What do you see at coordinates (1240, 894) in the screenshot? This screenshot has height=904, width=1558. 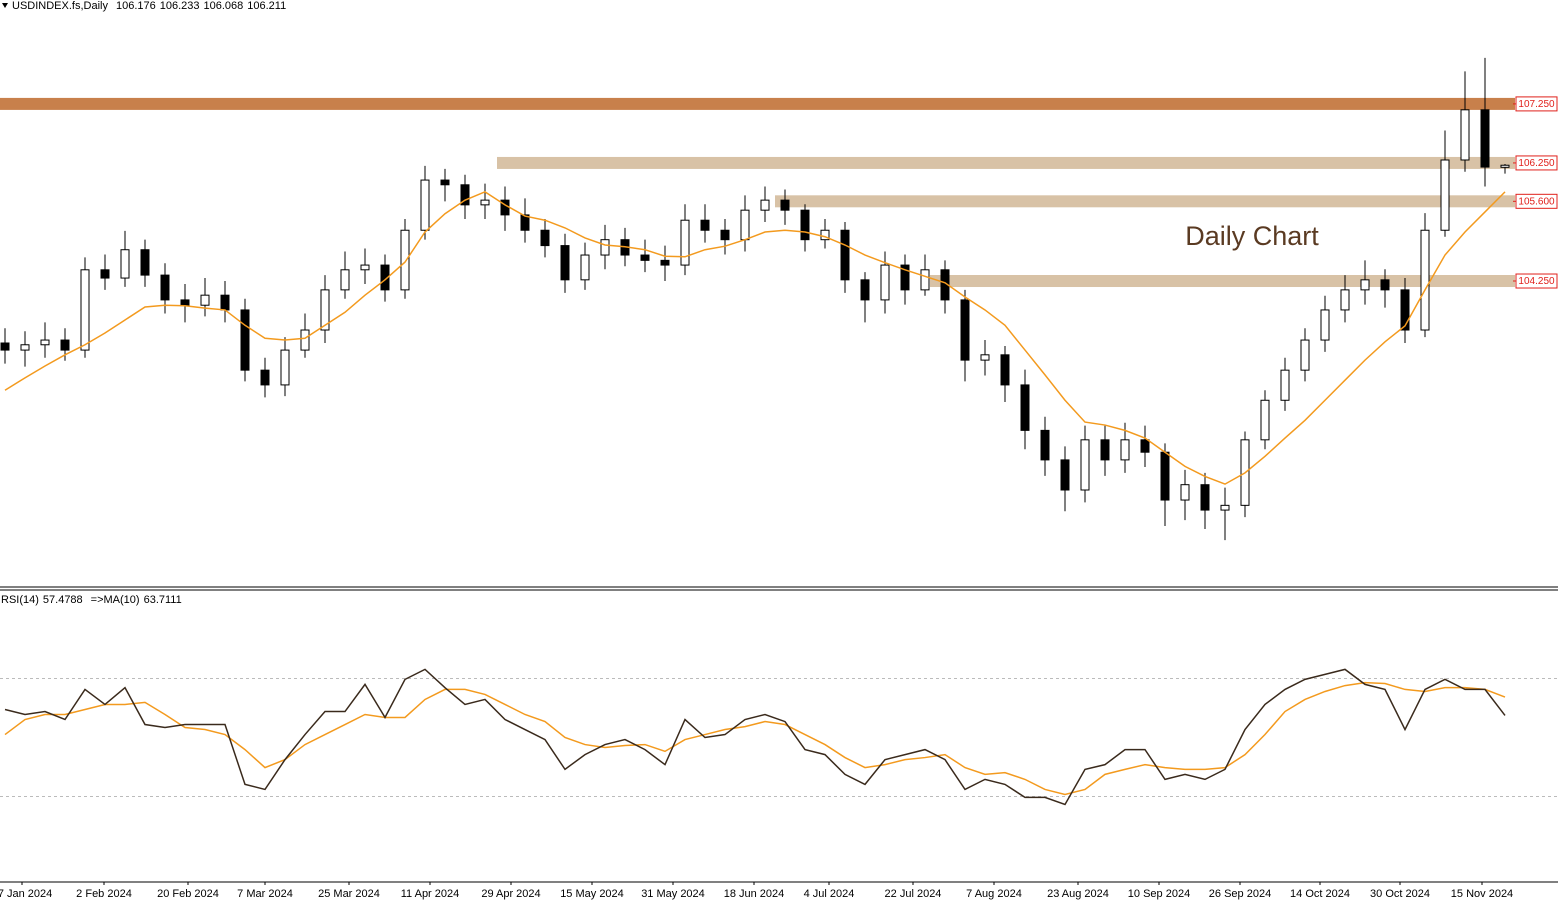 I see `x-tick-label: 26 Sep 2024` at bounding box center [1240, 894].